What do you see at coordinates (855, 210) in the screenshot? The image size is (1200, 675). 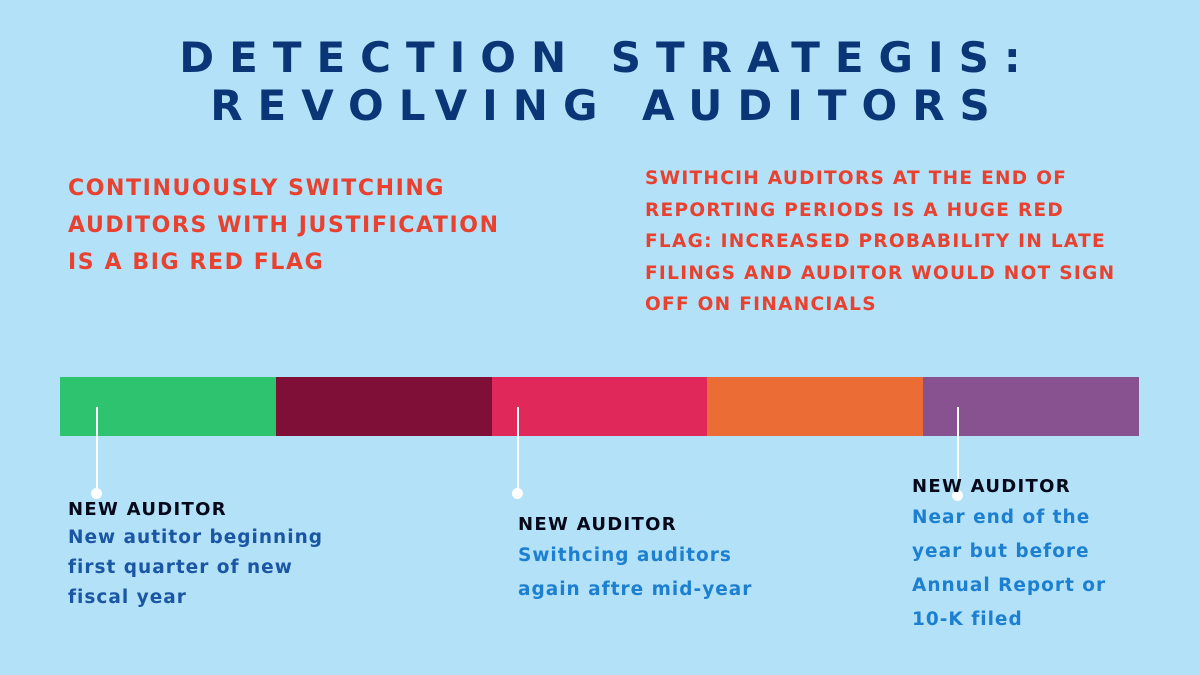 I see `callout-line: REPORTING PERIODS IS A HUGE RED` at bounding box center [855, 210].